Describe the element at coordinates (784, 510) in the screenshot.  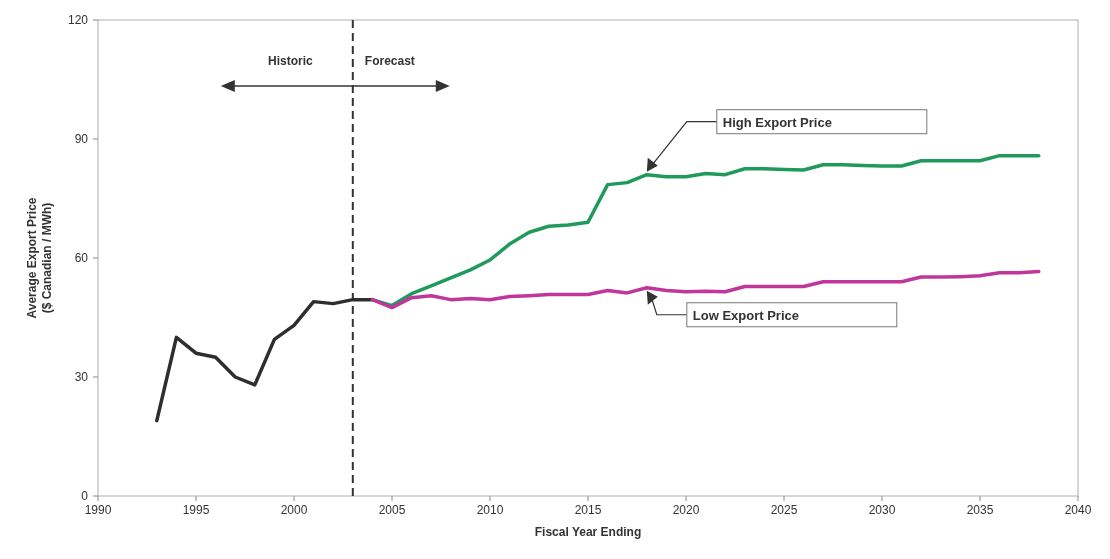
I see `x-tick-label: 2025` at that location.